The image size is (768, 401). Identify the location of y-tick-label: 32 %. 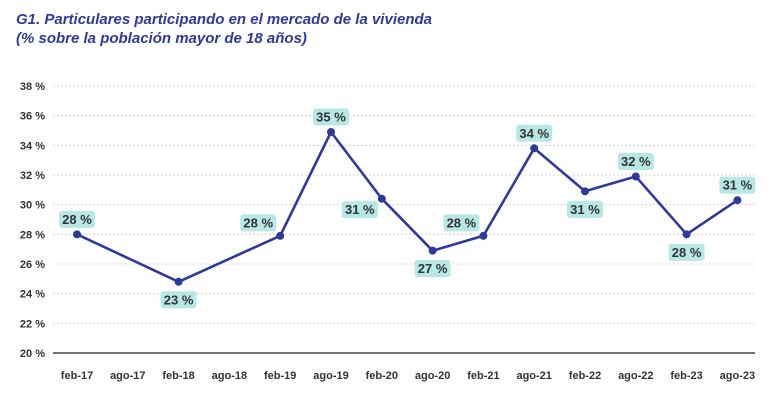
(32, 176).